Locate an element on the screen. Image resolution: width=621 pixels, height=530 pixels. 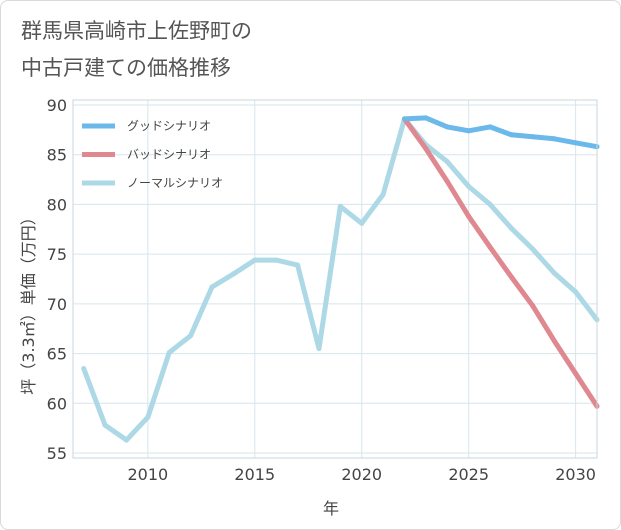
y-tick-label: 65 is located at coordinates (57, 354).